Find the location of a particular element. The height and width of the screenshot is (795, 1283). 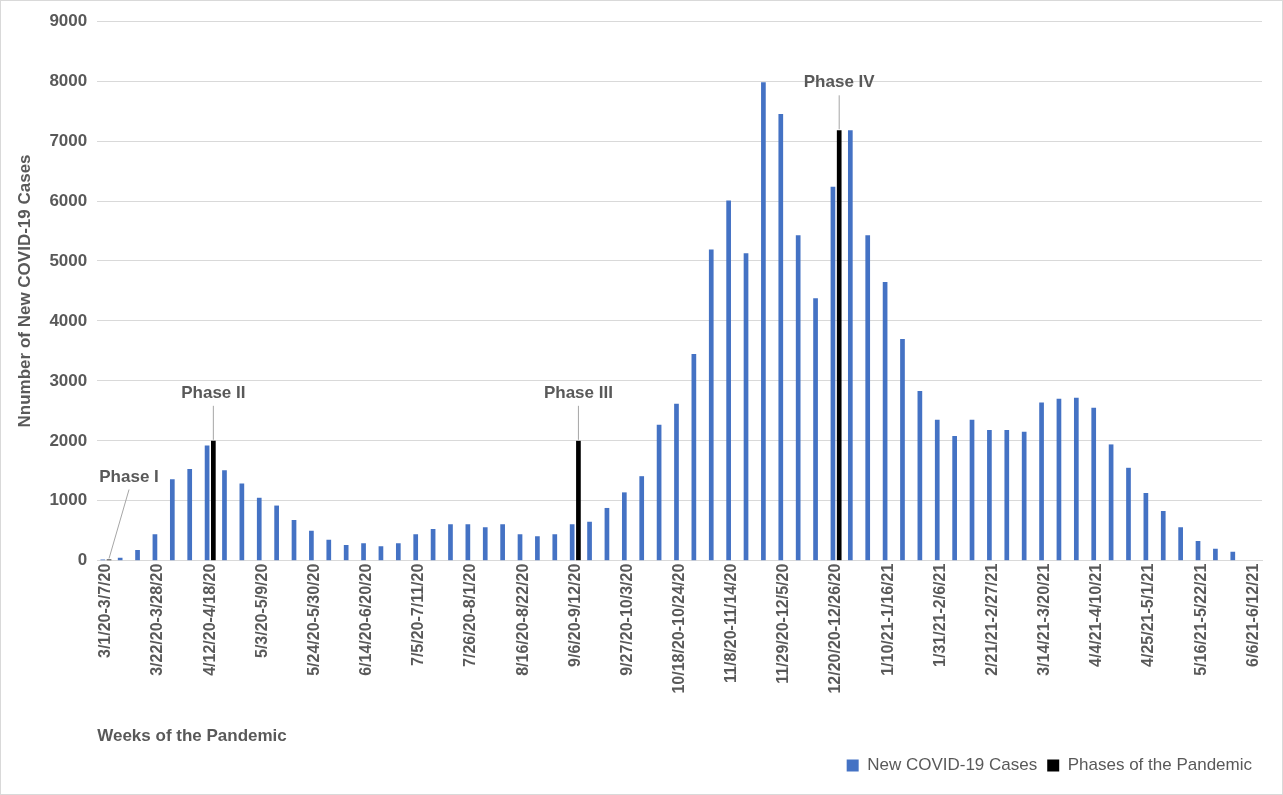

y-tick-label: 0 is located at coordinates (82, 560).